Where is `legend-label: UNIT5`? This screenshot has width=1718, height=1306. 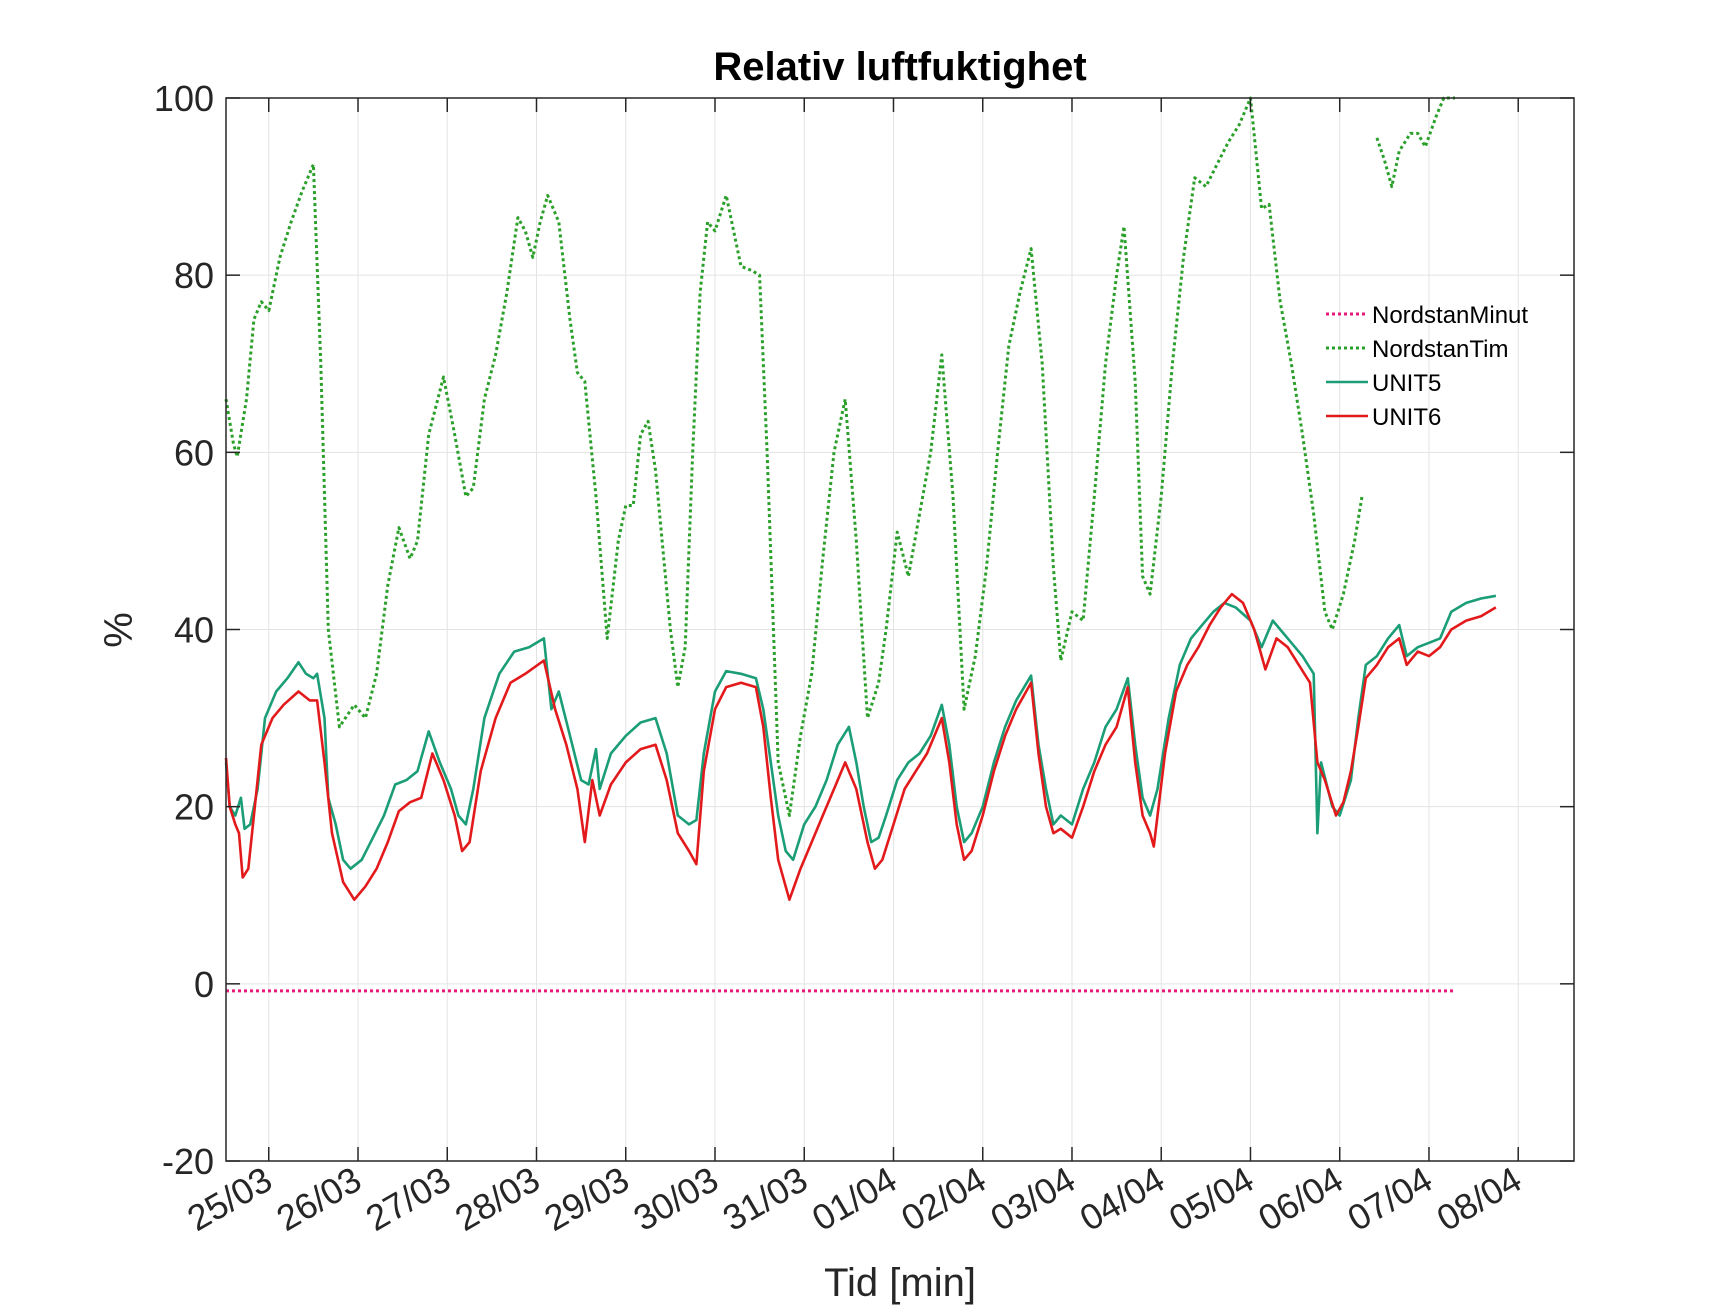 legend-label: UNIT5 is located at coordinates (1406, 383).